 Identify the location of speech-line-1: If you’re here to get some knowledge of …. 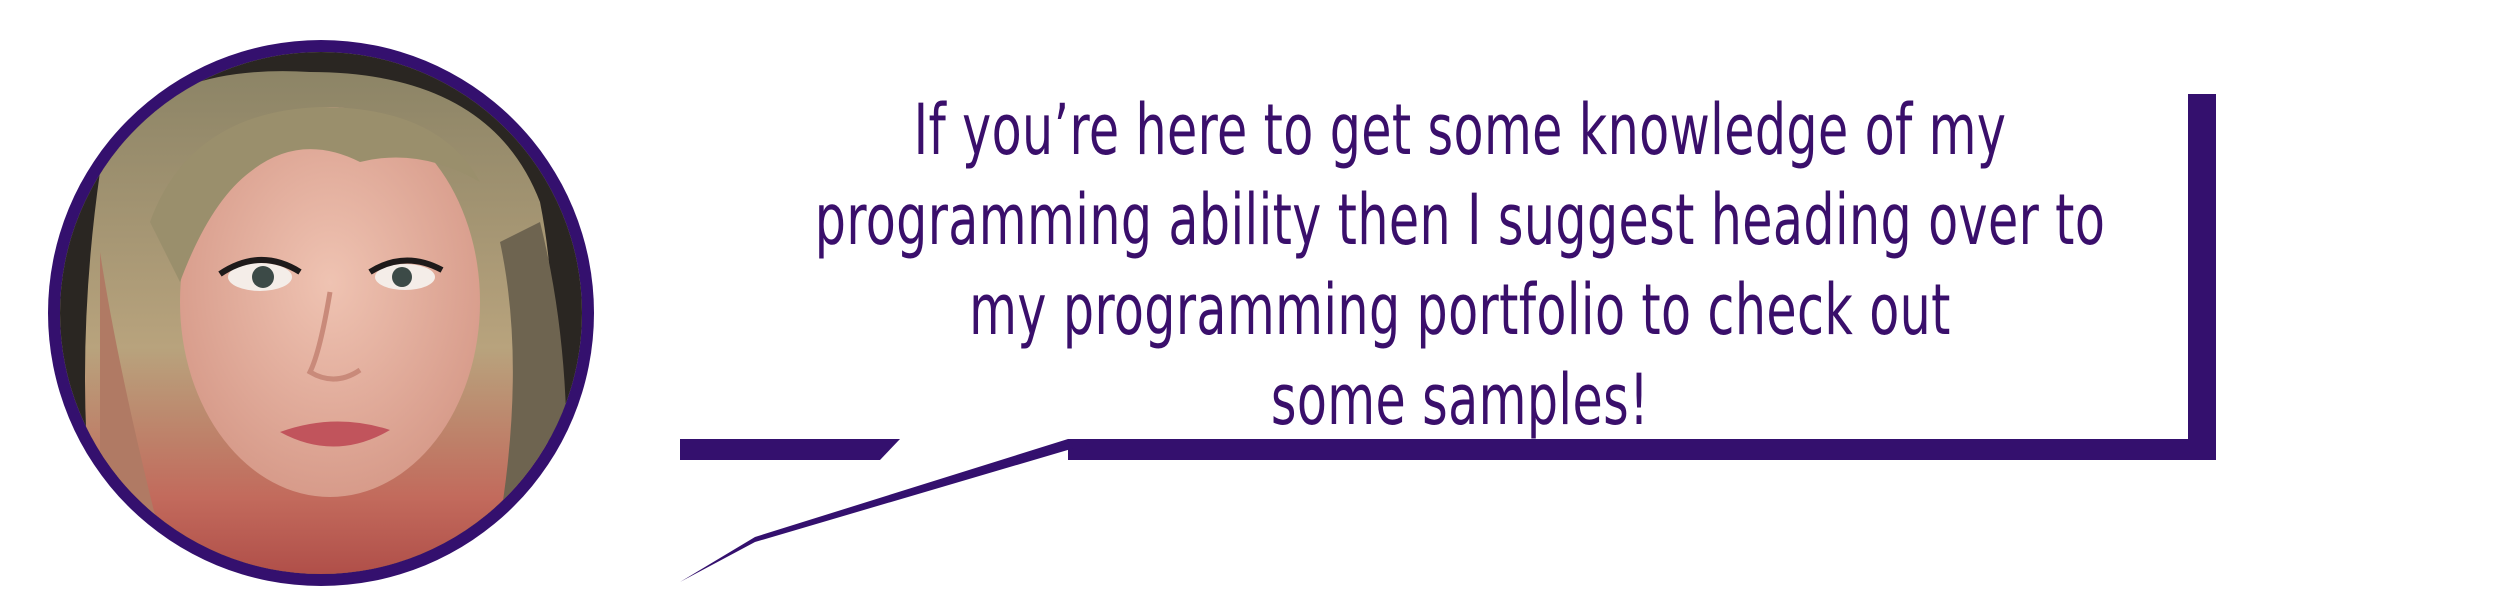
(1460, 130).